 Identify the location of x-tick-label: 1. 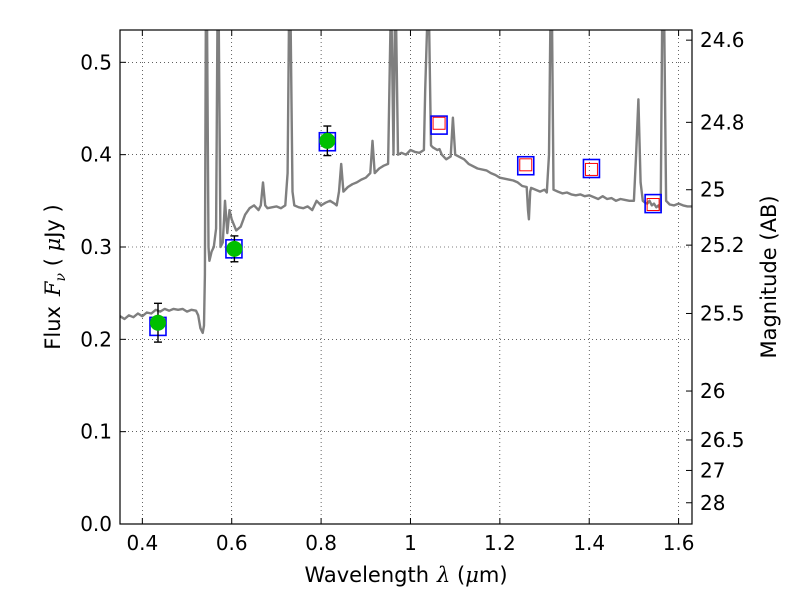
(410, 543).